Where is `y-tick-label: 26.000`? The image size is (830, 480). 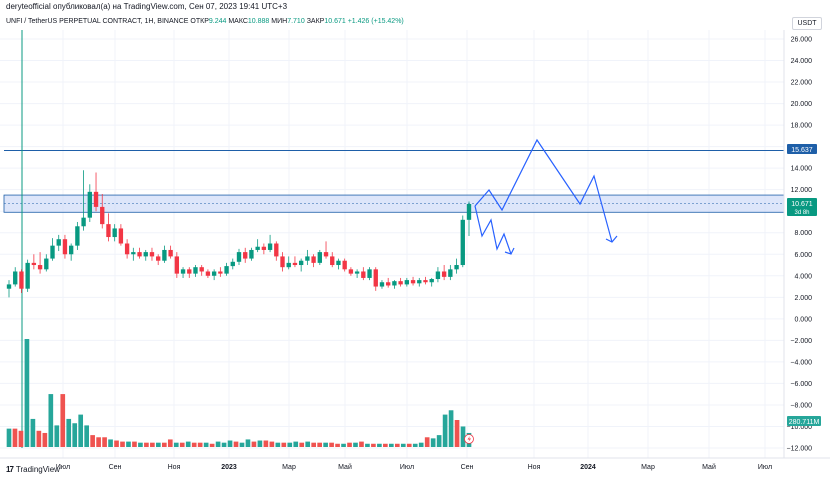 y-tick-label: 26.000 is located at coordinates (802, 40).